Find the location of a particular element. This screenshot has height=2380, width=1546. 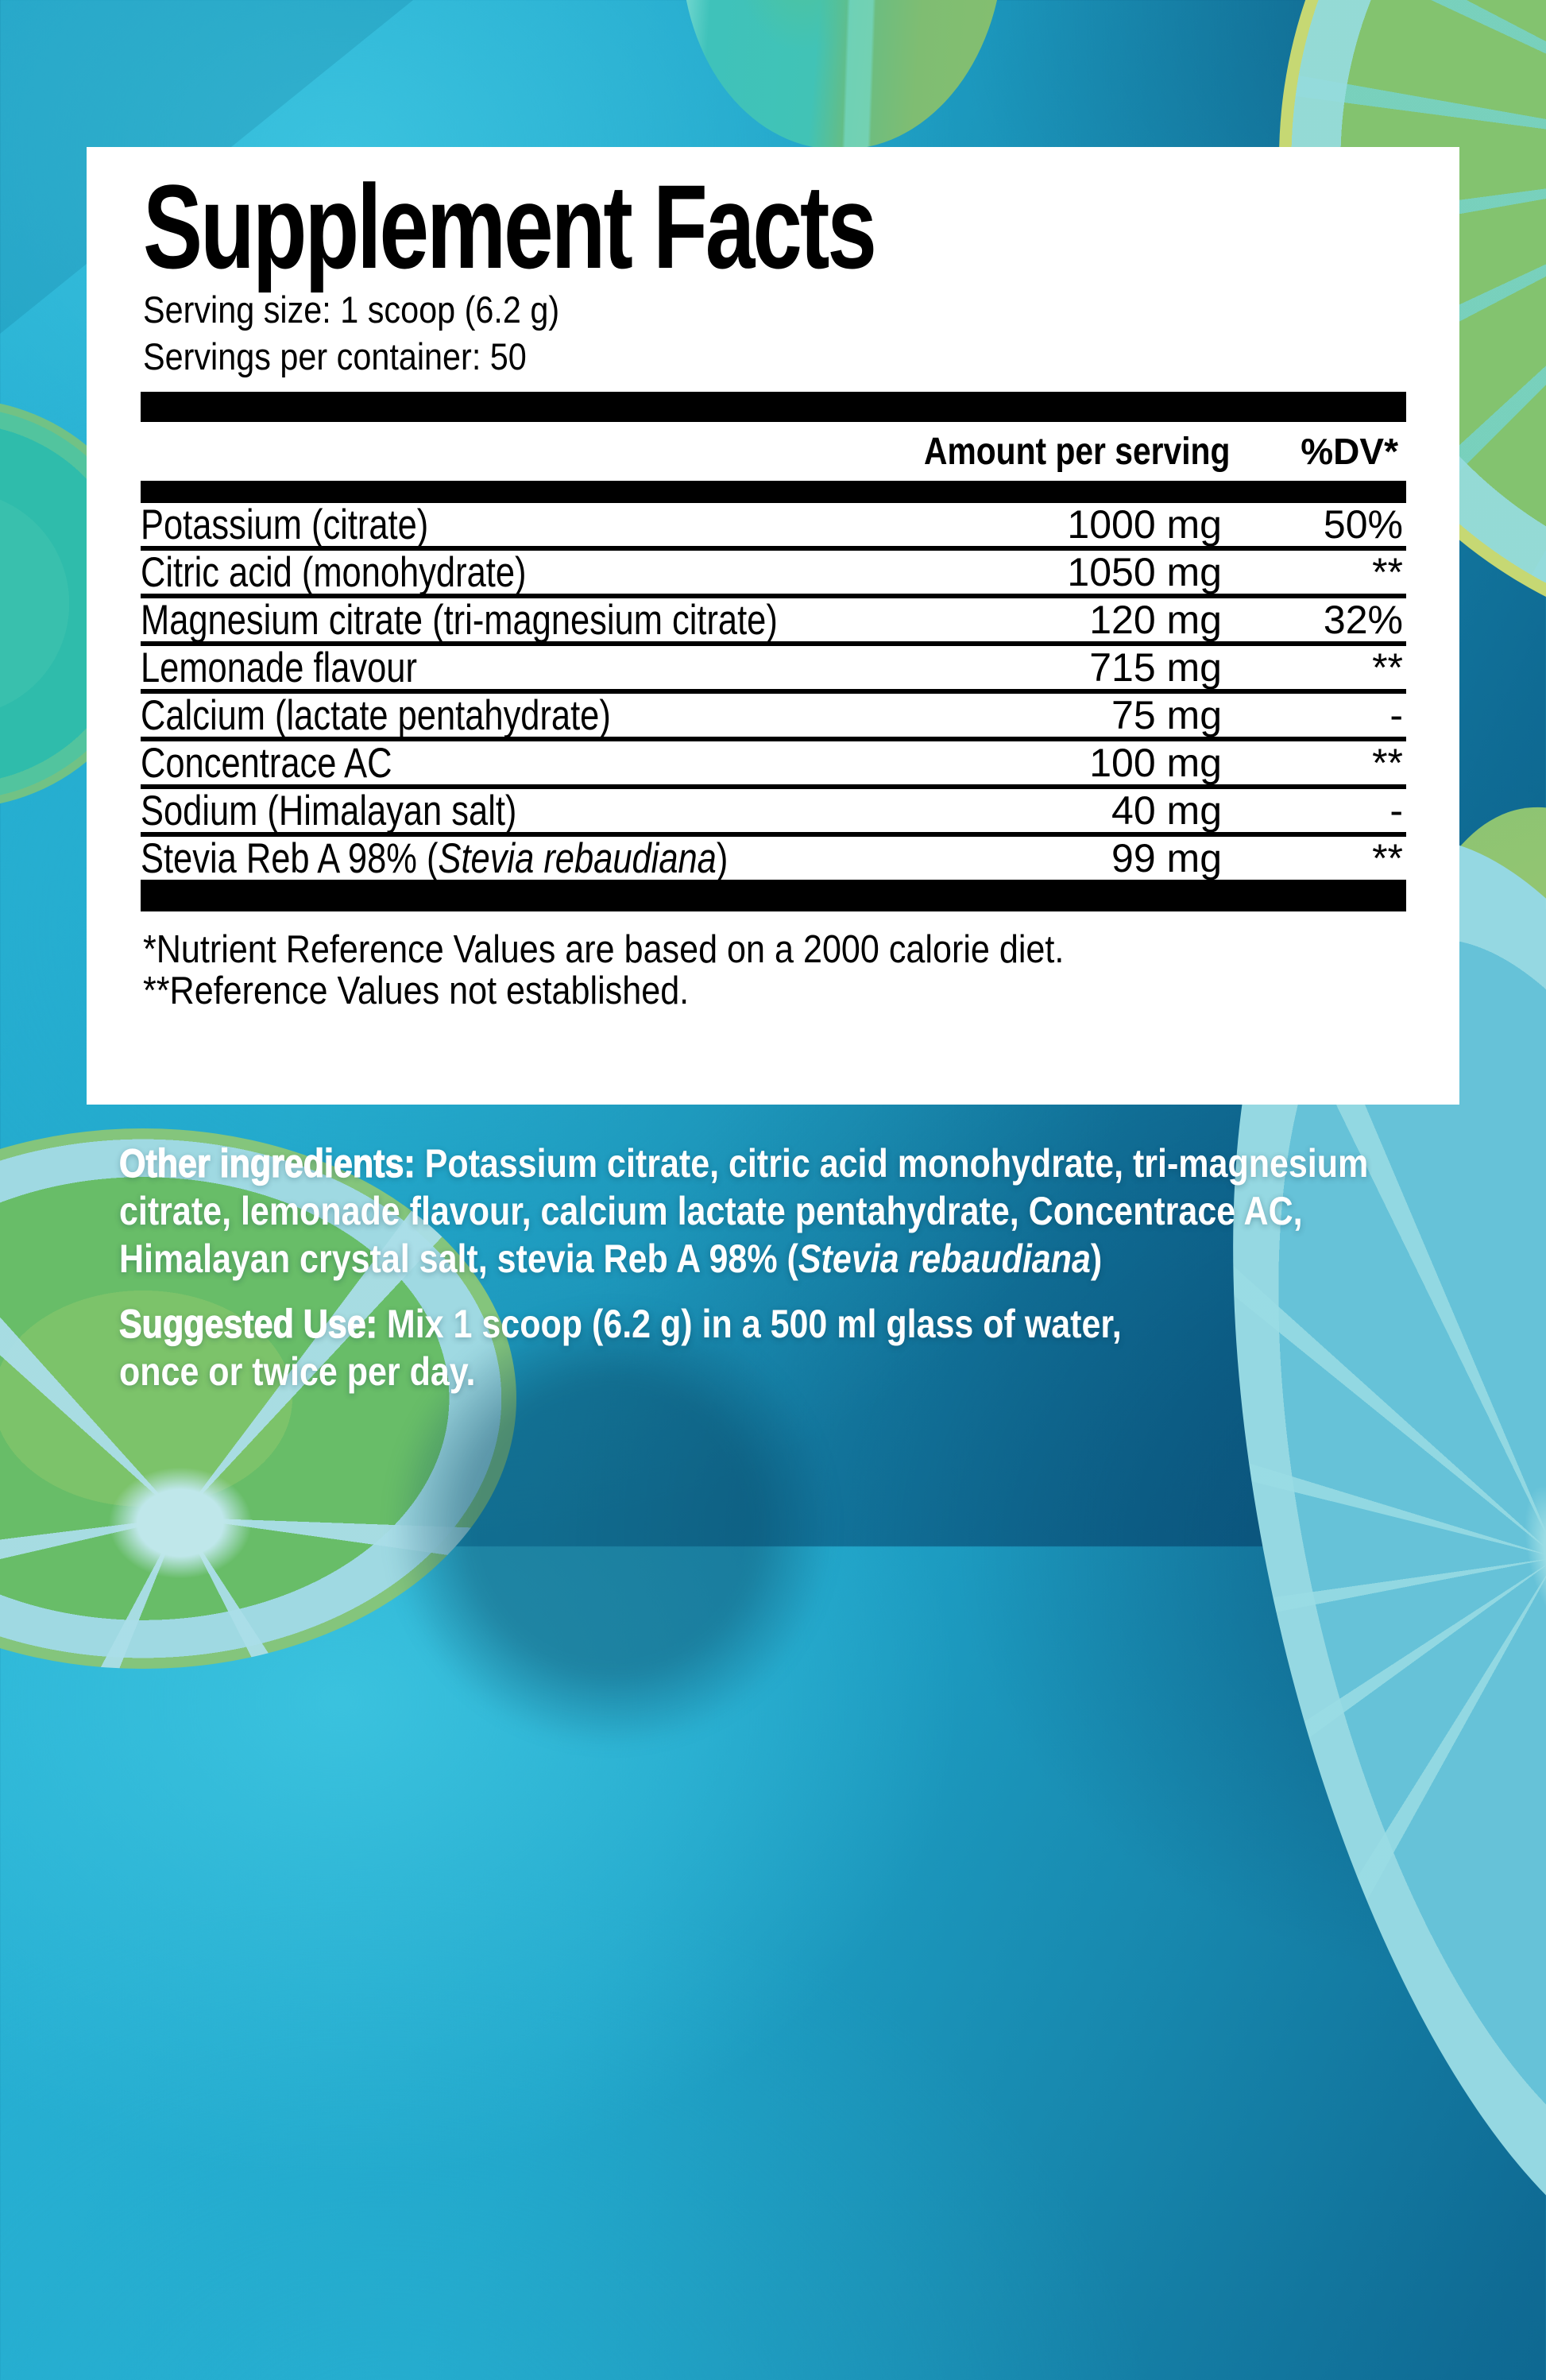

table-row: Citric acid (monohydrate) 1050 mg ** is located at coordinates (773, 573).